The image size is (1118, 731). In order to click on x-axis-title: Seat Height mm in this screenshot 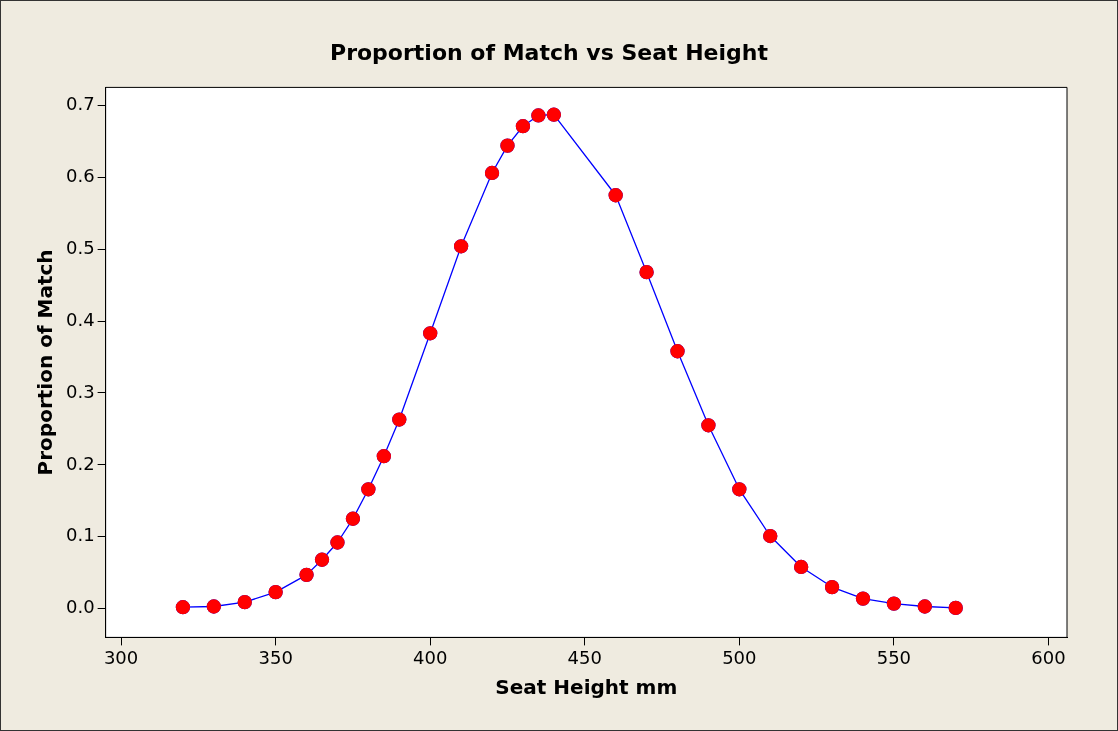, I will do `click(586, 687)`.